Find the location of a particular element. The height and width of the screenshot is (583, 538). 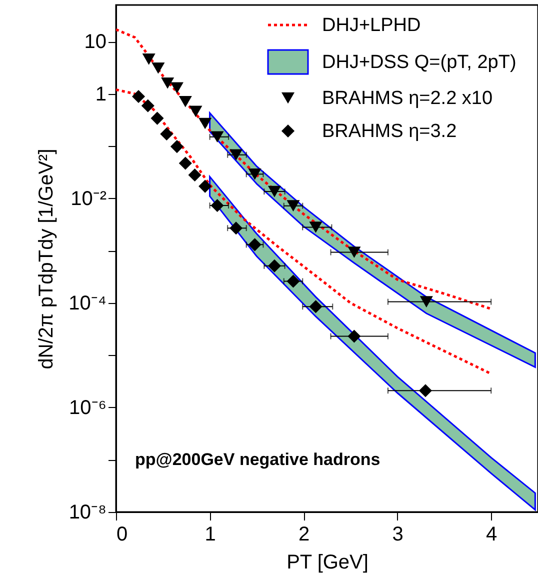

y-tick-label: 10⁻⁸ is located at coordinates (87, 513).